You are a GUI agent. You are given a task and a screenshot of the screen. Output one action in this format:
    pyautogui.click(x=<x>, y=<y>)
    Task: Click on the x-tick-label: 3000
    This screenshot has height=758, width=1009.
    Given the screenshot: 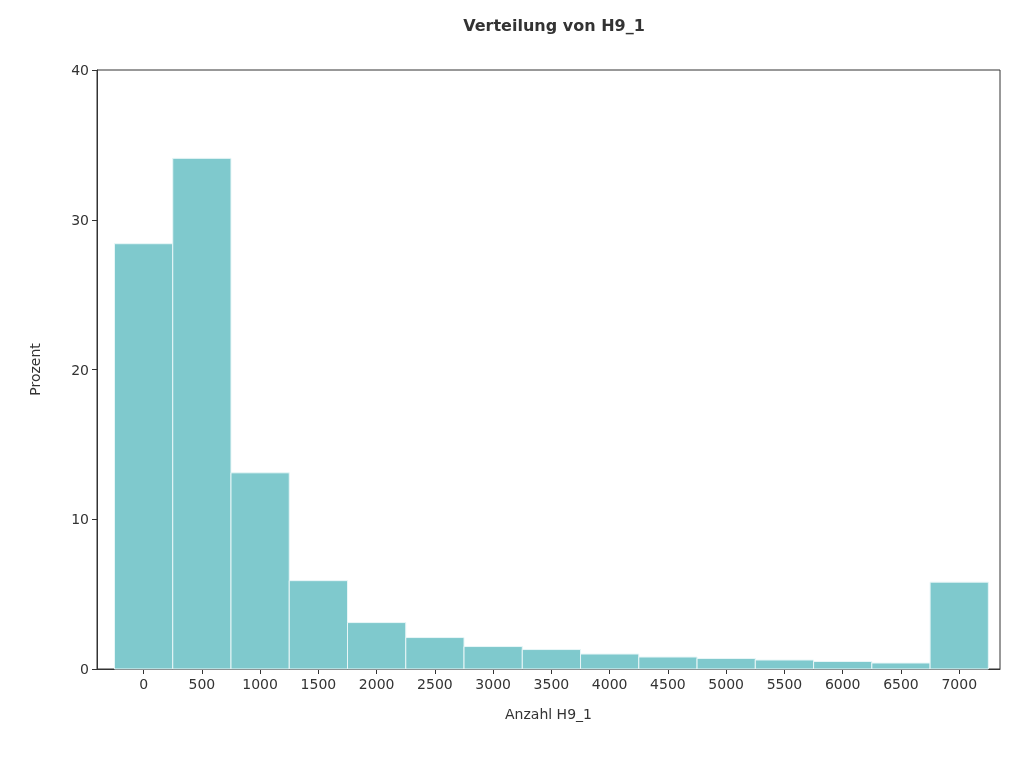 What is the action you would take?
    pyautogui.click(x=493, y=684)
    